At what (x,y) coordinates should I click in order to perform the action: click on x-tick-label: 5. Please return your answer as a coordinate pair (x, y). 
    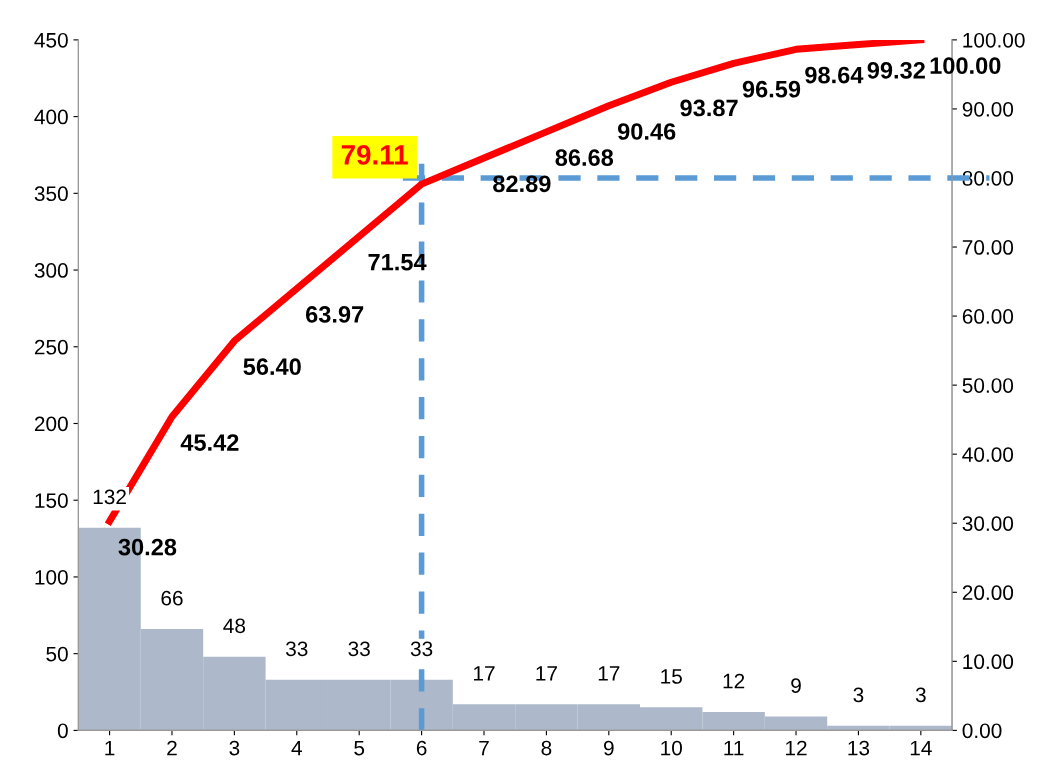
    Looking at the image, I should click on (359, 748).